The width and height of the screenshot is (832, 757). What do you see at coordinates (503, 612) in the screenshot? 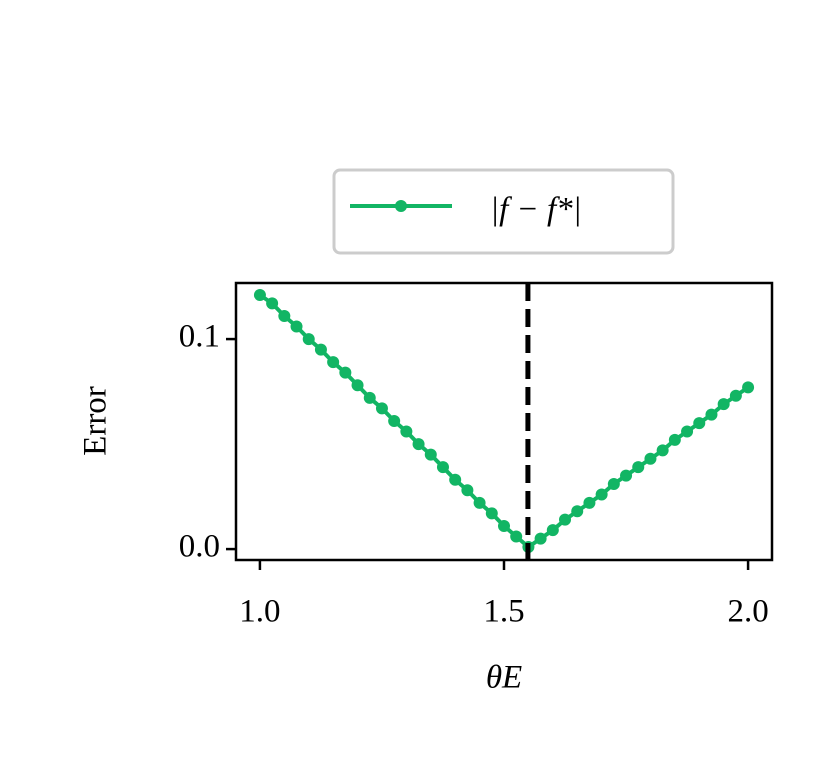
I see `x-tick-label: 1.5` at bounding box center [503, 612].